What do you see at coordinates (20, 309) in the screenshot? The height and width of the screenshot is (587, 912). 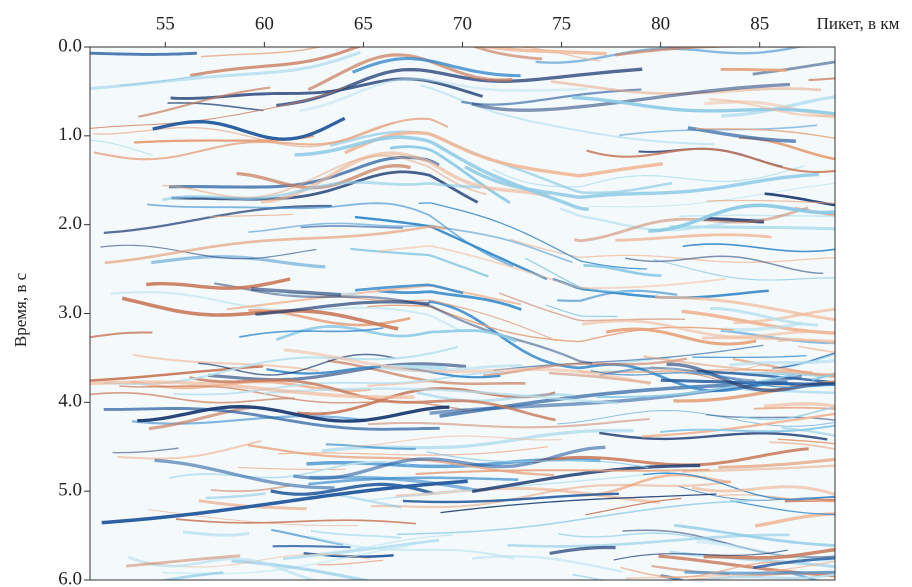 I see `y-axis-label: Время, в с` at bounding box center [20, 309].